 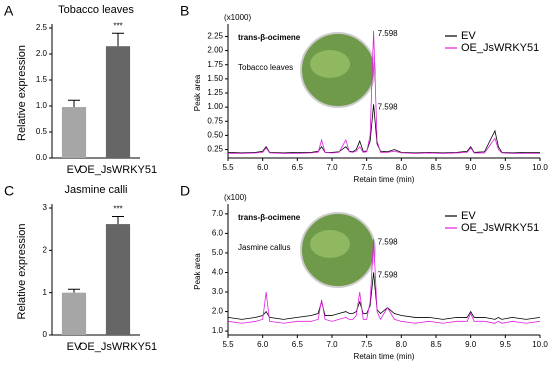 What do you see at coordinates (215, 50) in the screenshot?
I see `y-tick-label: 2.00` at bounding box center [215, 50].